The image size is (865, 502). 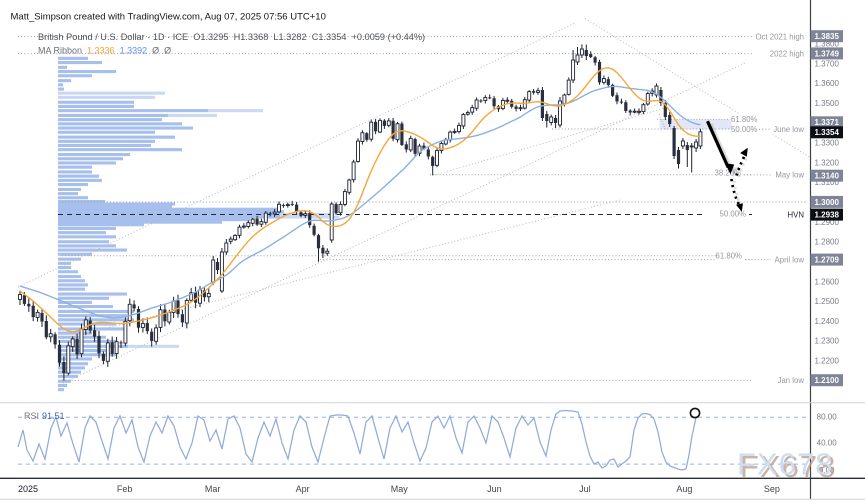 What do you see at coordinates (585, 489) in the screenshot?
I see `svg-text: Jul` at bounding box center [585, 489].